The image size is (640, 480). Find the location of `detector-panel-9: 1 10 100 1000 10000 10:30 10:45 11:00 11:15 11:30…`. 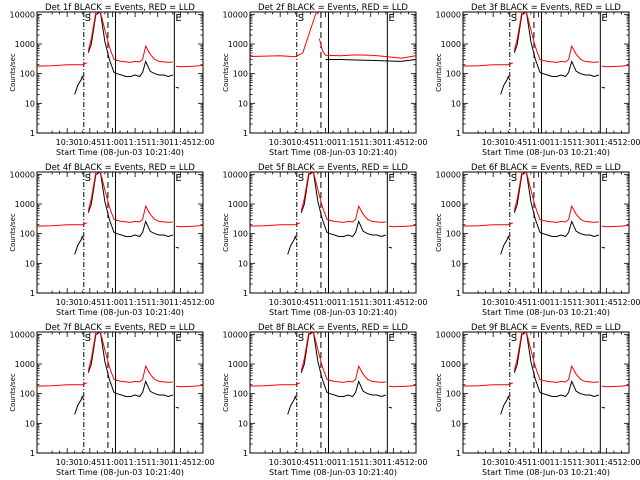

detector-panel-9: 1 10 100 1000 10000 10:30 10:45 11:00 11:15 11:30… is located at coordinates (537, 400).